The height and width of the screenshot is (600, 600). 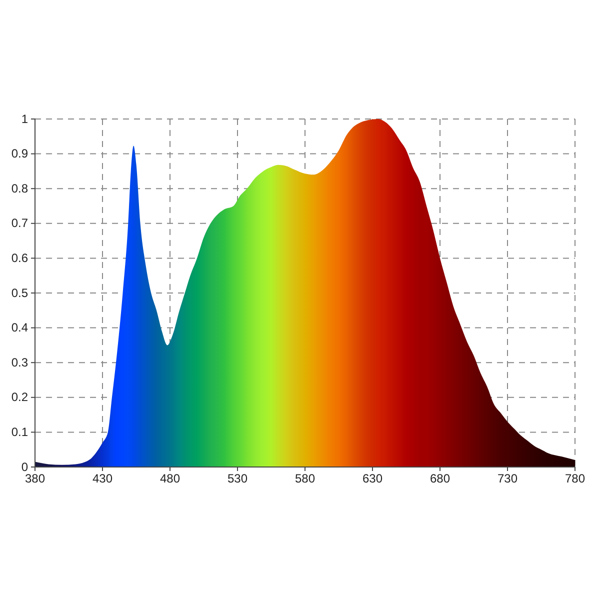 I want to click on y-tick-label: 0.8, so click(x=19, y=188).